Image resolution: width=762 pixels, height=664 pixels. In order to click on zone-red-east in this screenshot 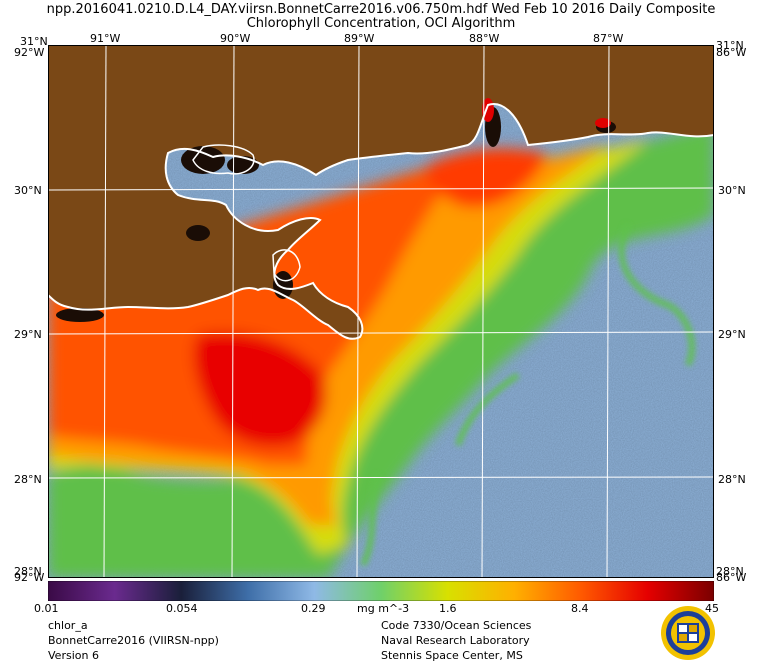, I will do `click(487, 178)`.